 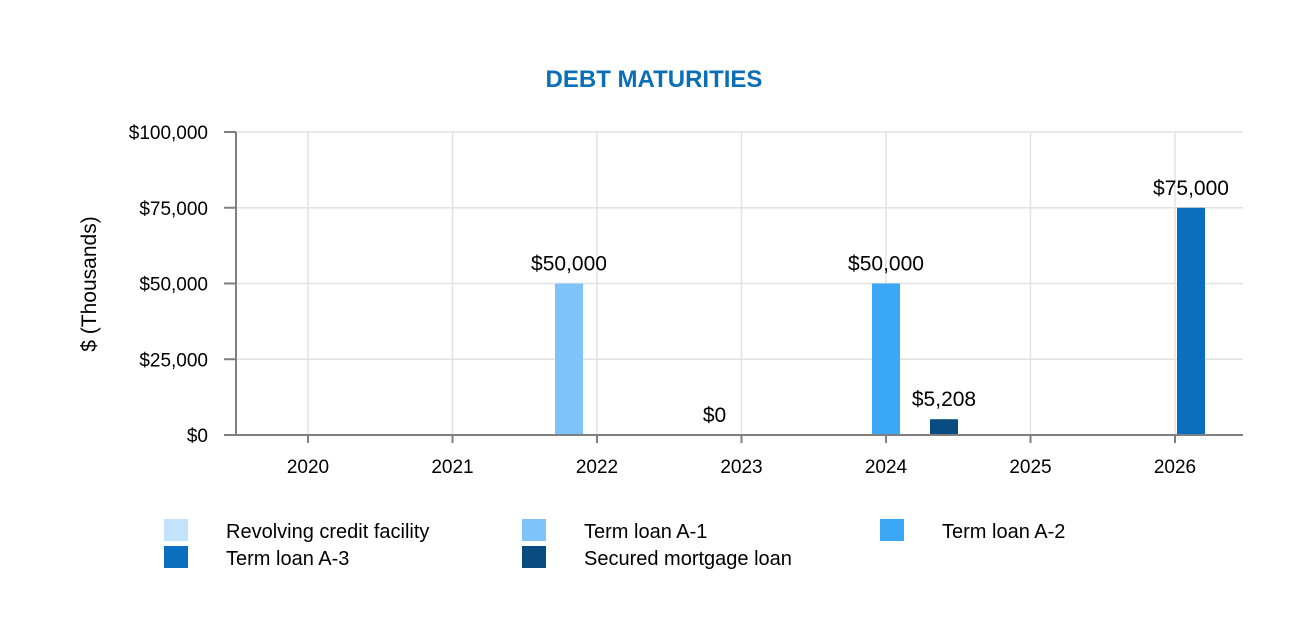 What do you see at coordinates (197, 436) in the screenshot?
I see `y-tick-label-0: $0` at bounding box center [197, 436].